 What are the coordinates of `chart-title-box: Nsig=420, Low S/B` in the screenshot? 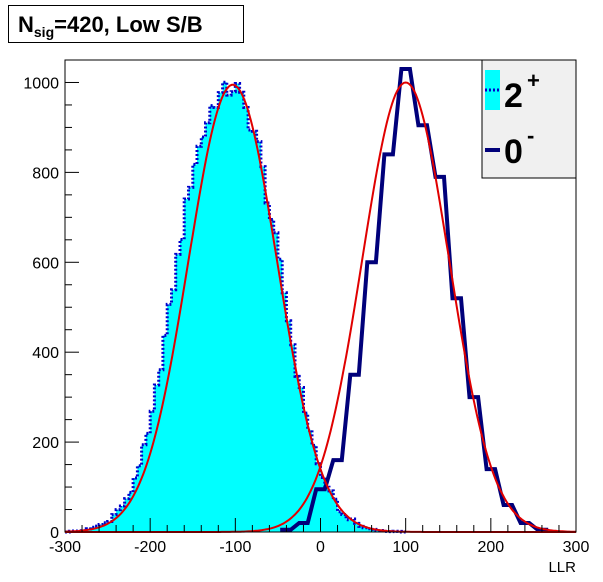 It's located at (126, 24).